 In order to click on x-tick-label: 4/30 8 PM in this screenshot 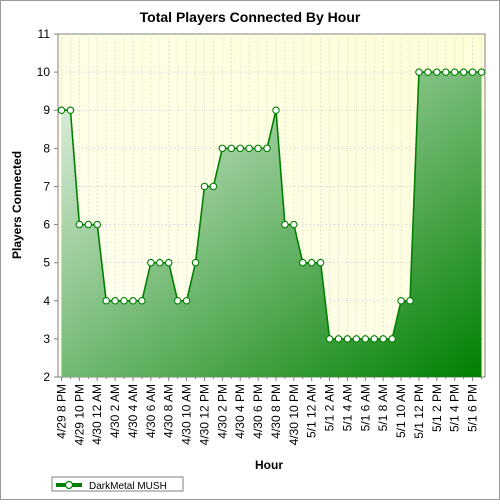, I will do `click(276, 411)`.